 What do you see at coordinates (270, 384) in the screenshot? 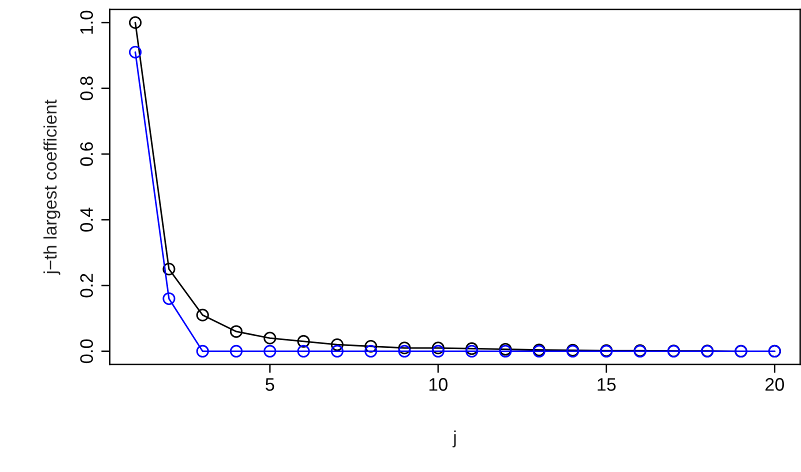
I see `x-tick-label: 5` at bounding box center [270, 384].